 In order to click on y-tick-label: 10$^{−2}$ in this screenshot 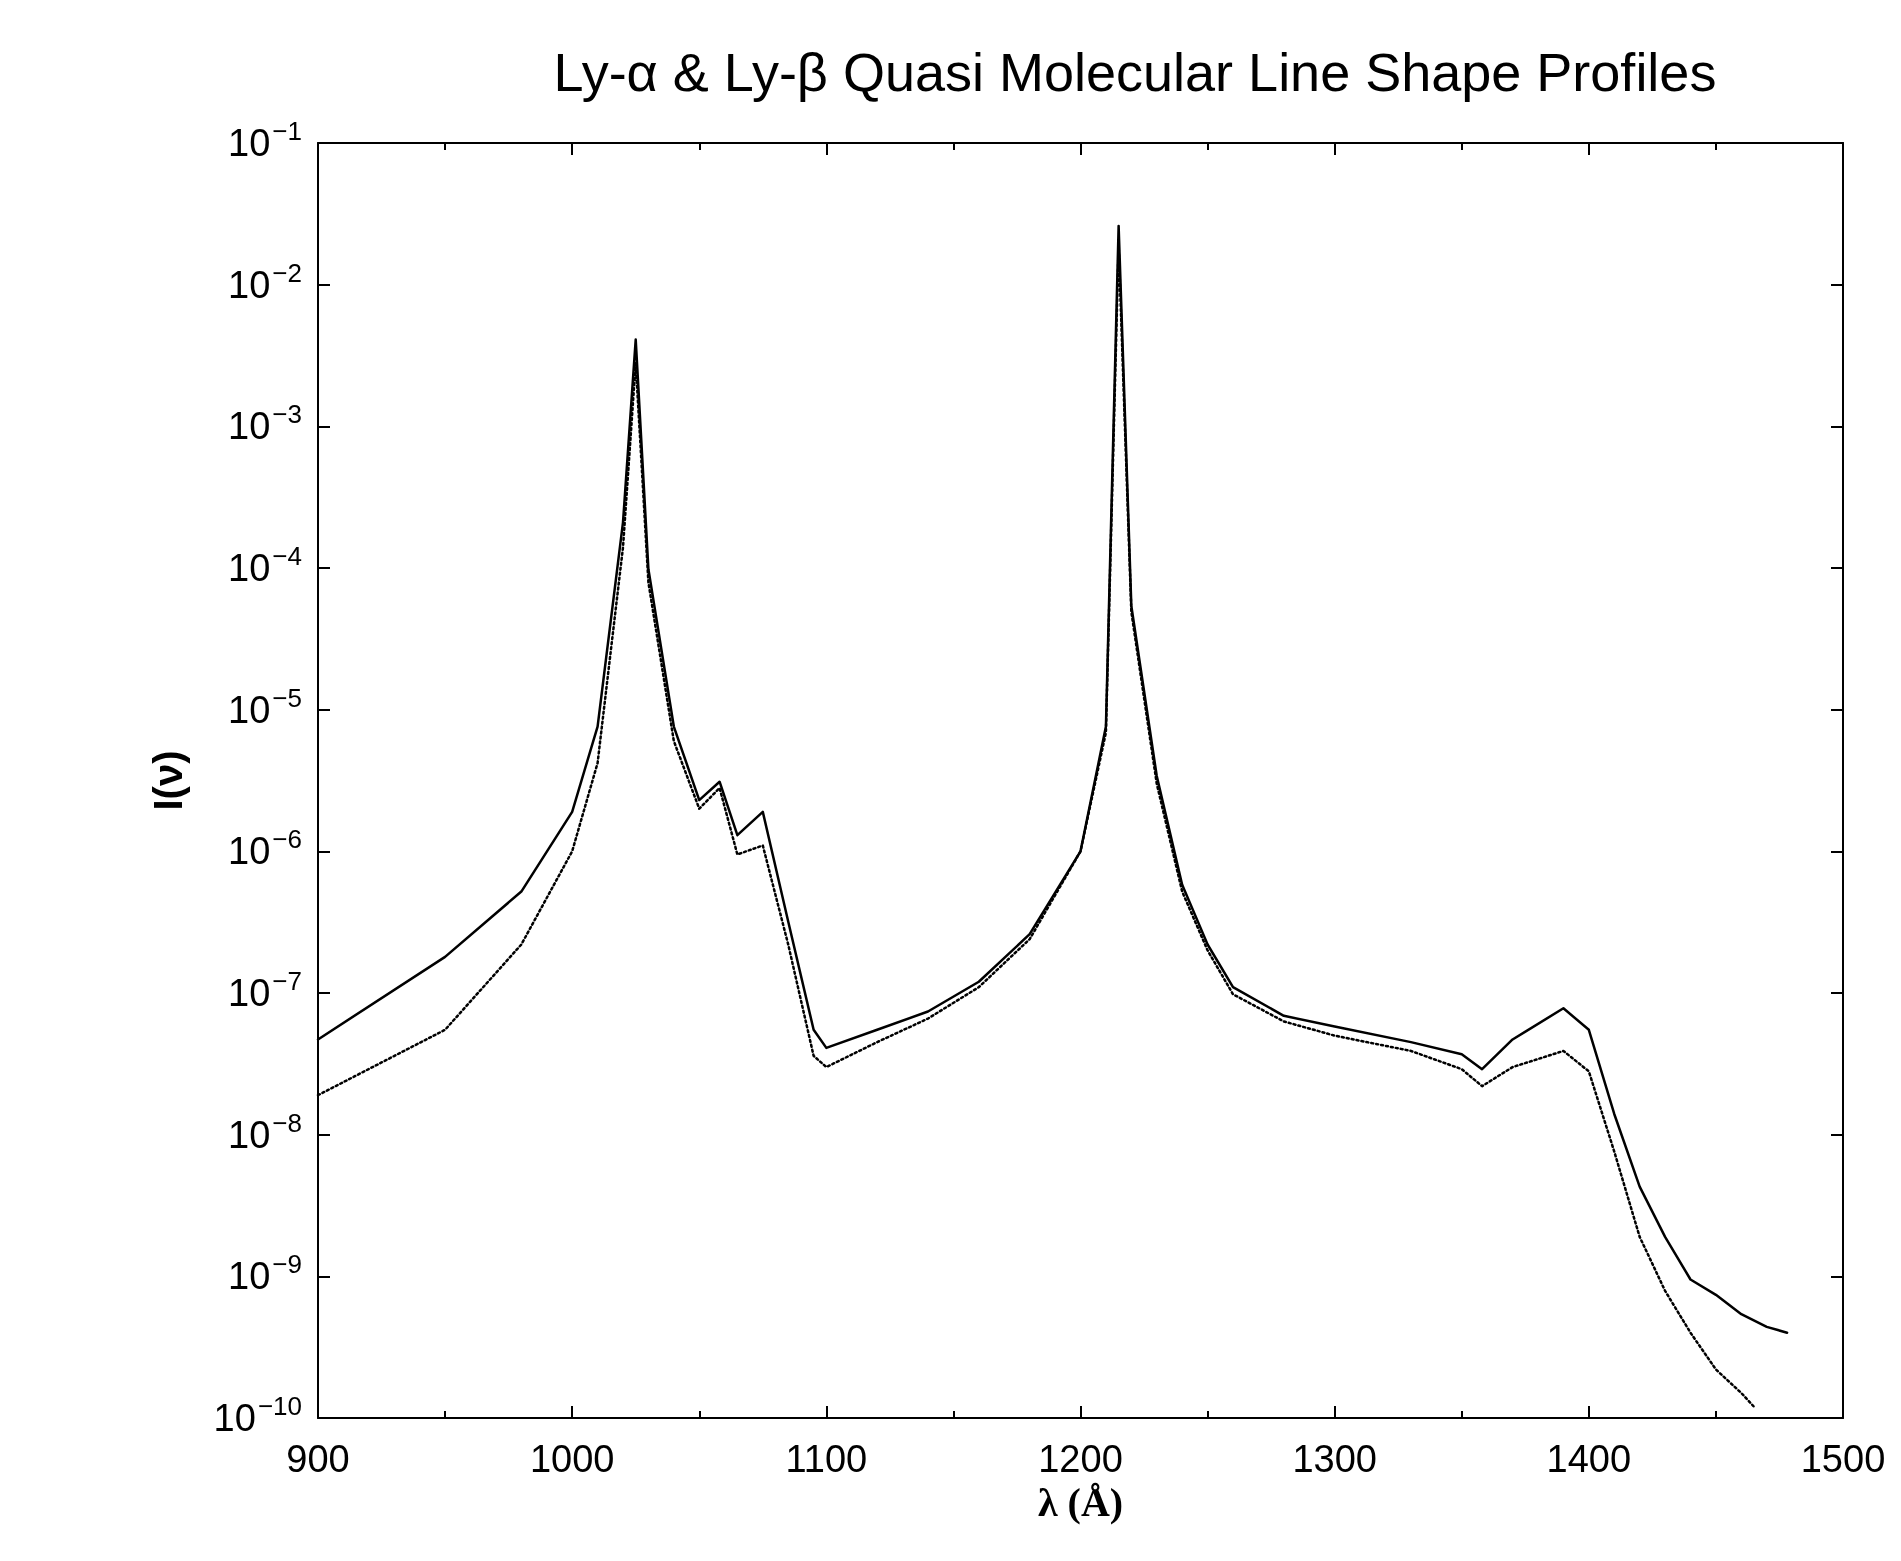, I will do `click(265, 281)`.